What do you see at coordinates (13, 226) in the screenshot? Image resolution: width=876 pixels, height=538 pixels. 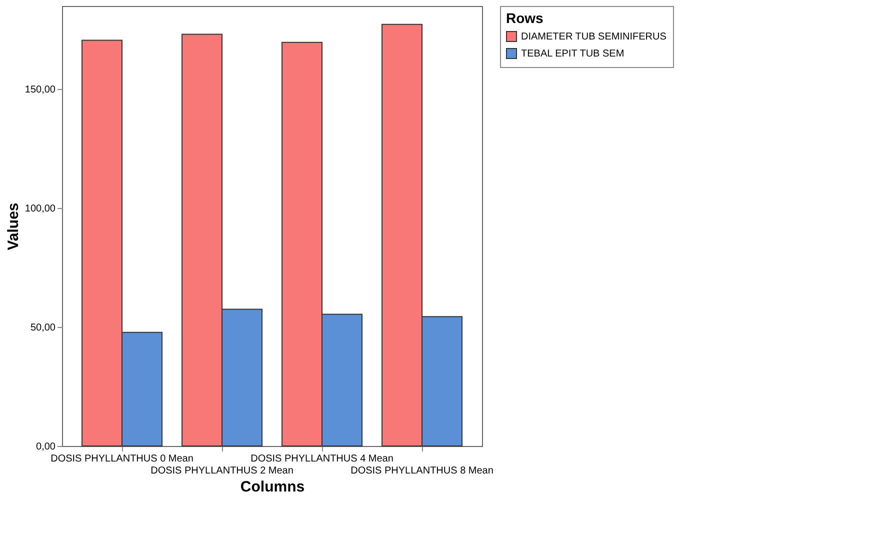 I see `y-axis-title: Values` at bounding box center [13, 226].